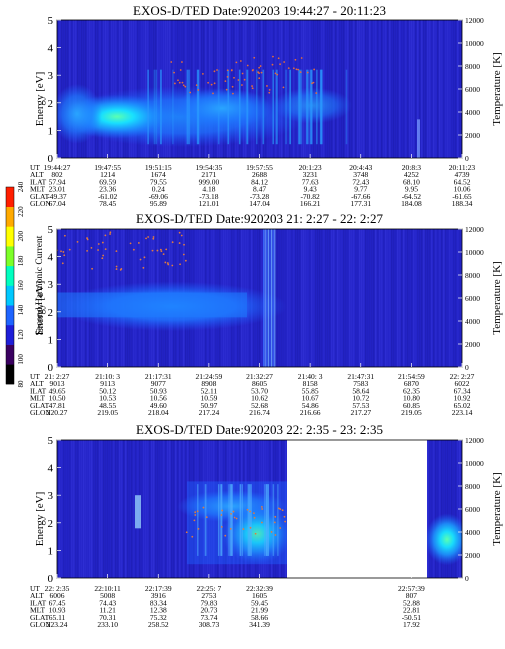 The width and height of the screenshot is (505, 649). I want to click on info-cell-glat: 60.85, so click(411, 405).